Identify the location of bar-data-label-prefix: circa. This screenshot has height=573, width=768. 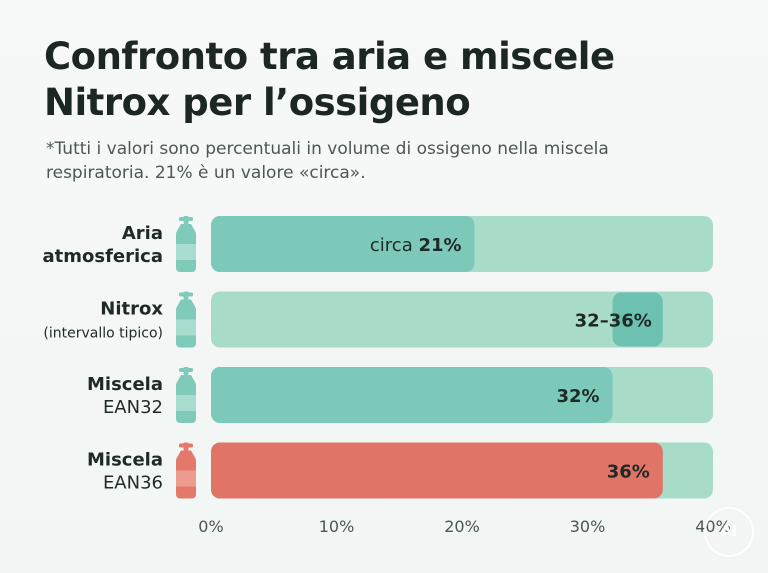
(394, 245).